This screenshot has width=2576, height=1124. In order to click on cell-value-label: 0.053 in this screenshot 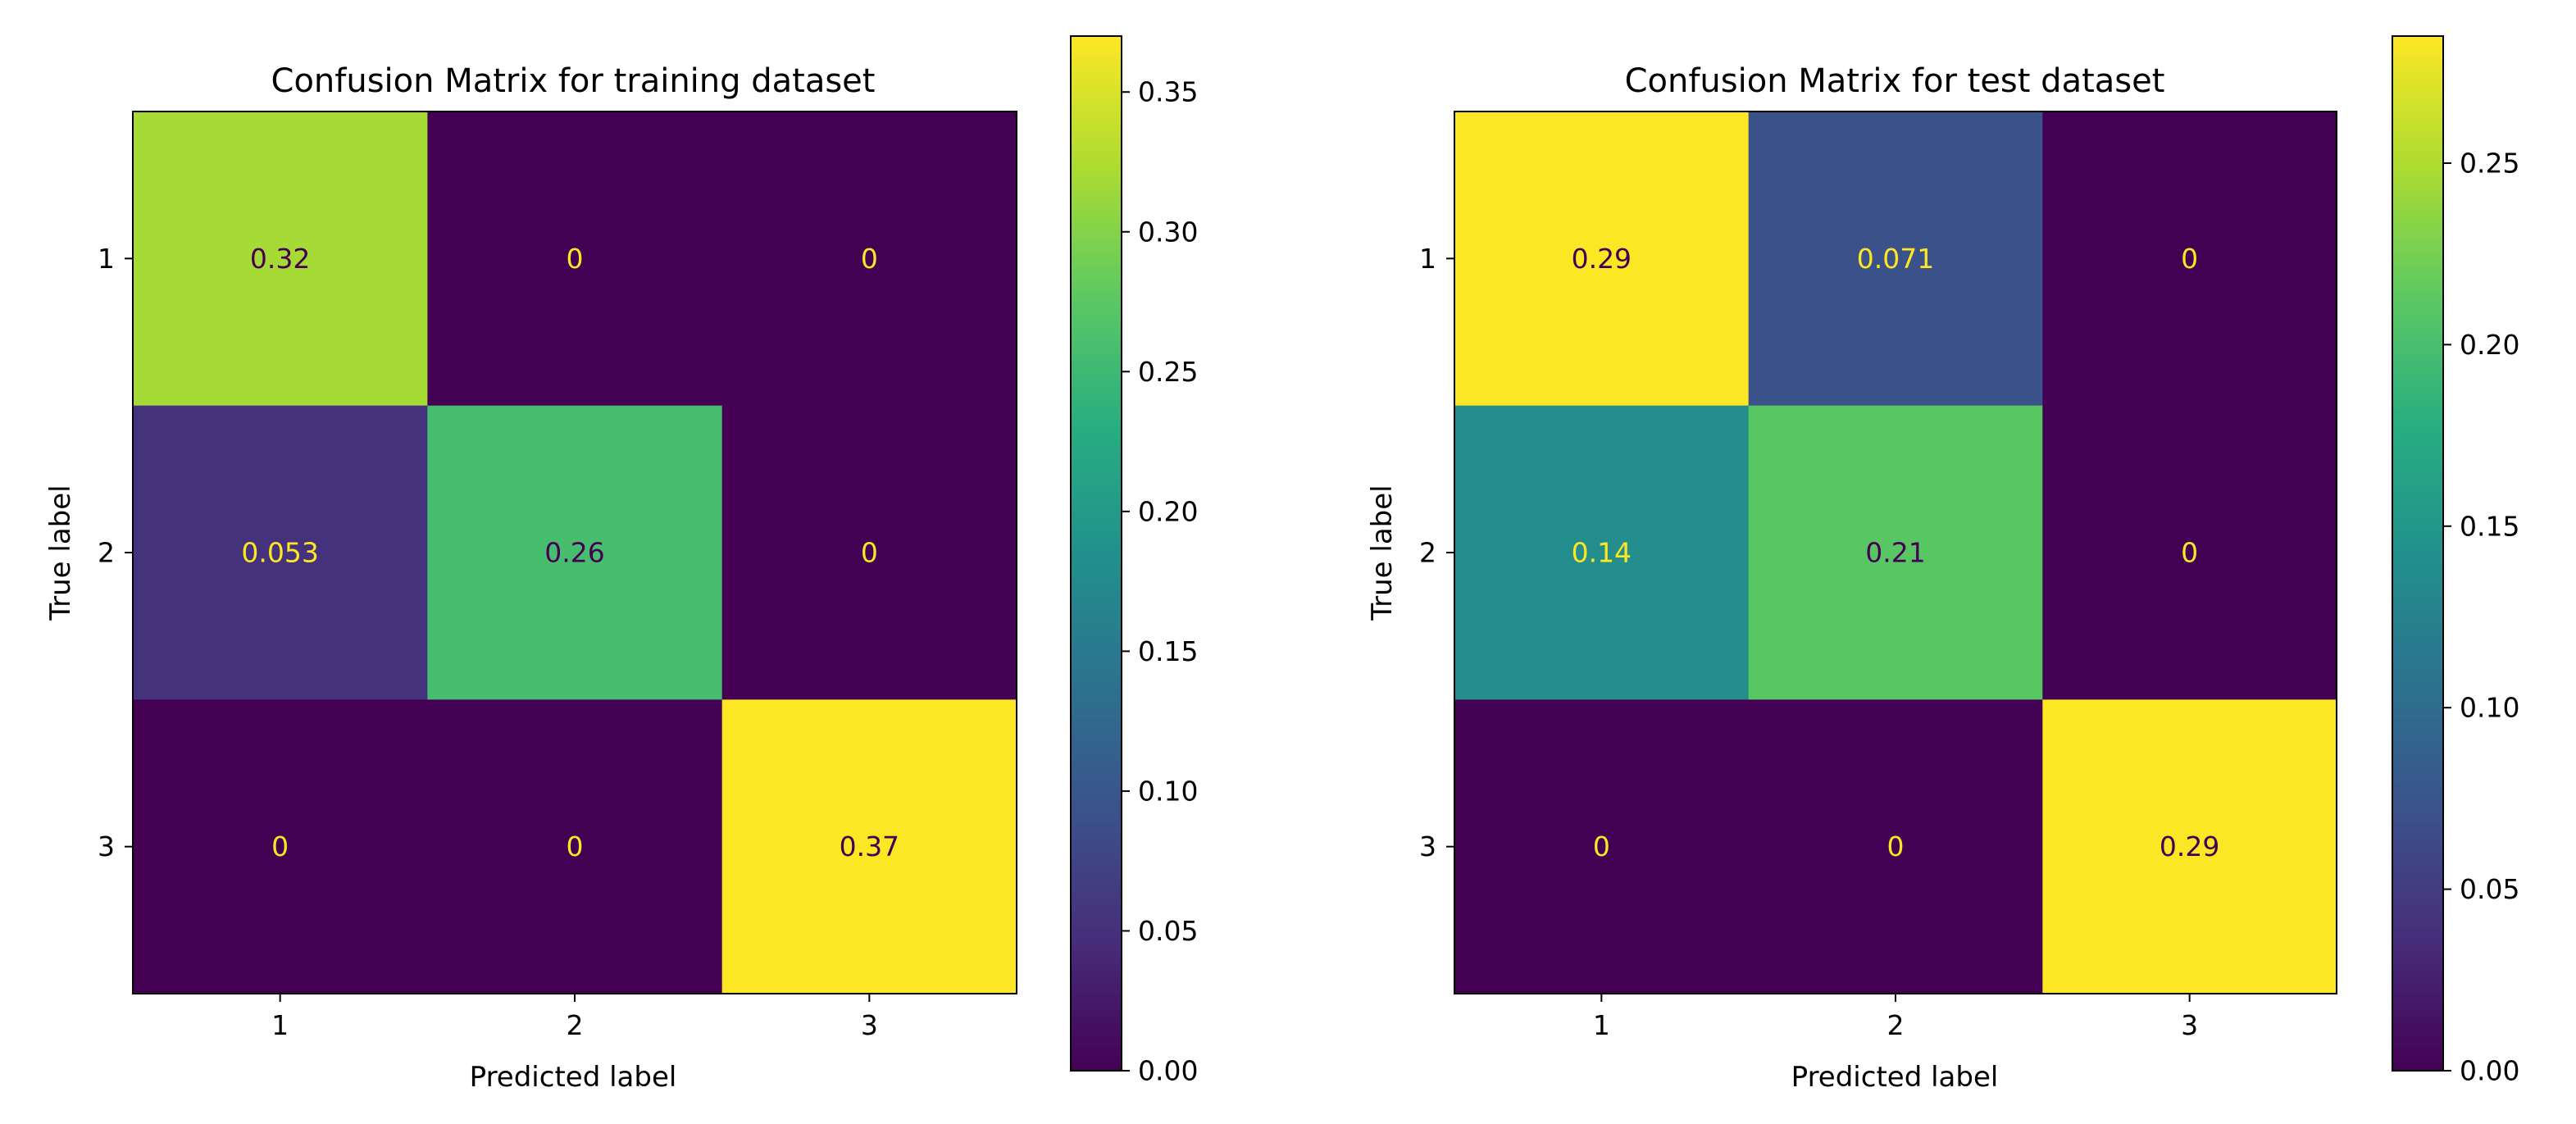, I will do `click(279, 553)`.